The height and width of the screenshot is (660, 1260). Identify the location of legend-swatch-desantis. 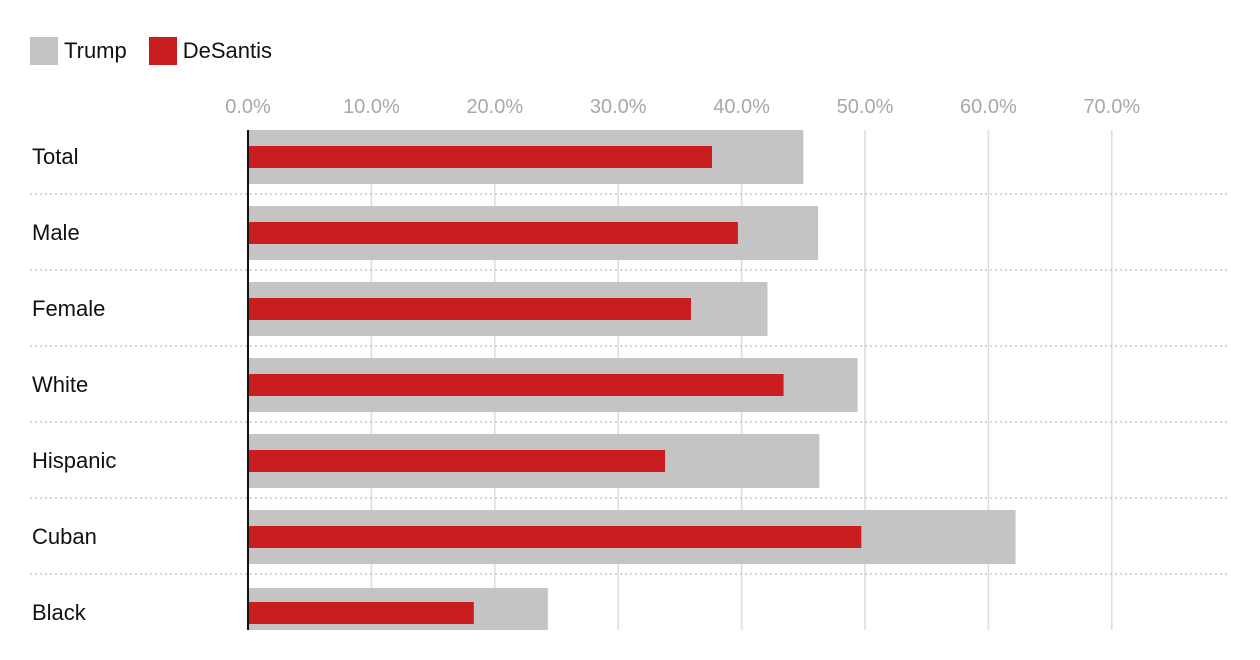
(162, 51).